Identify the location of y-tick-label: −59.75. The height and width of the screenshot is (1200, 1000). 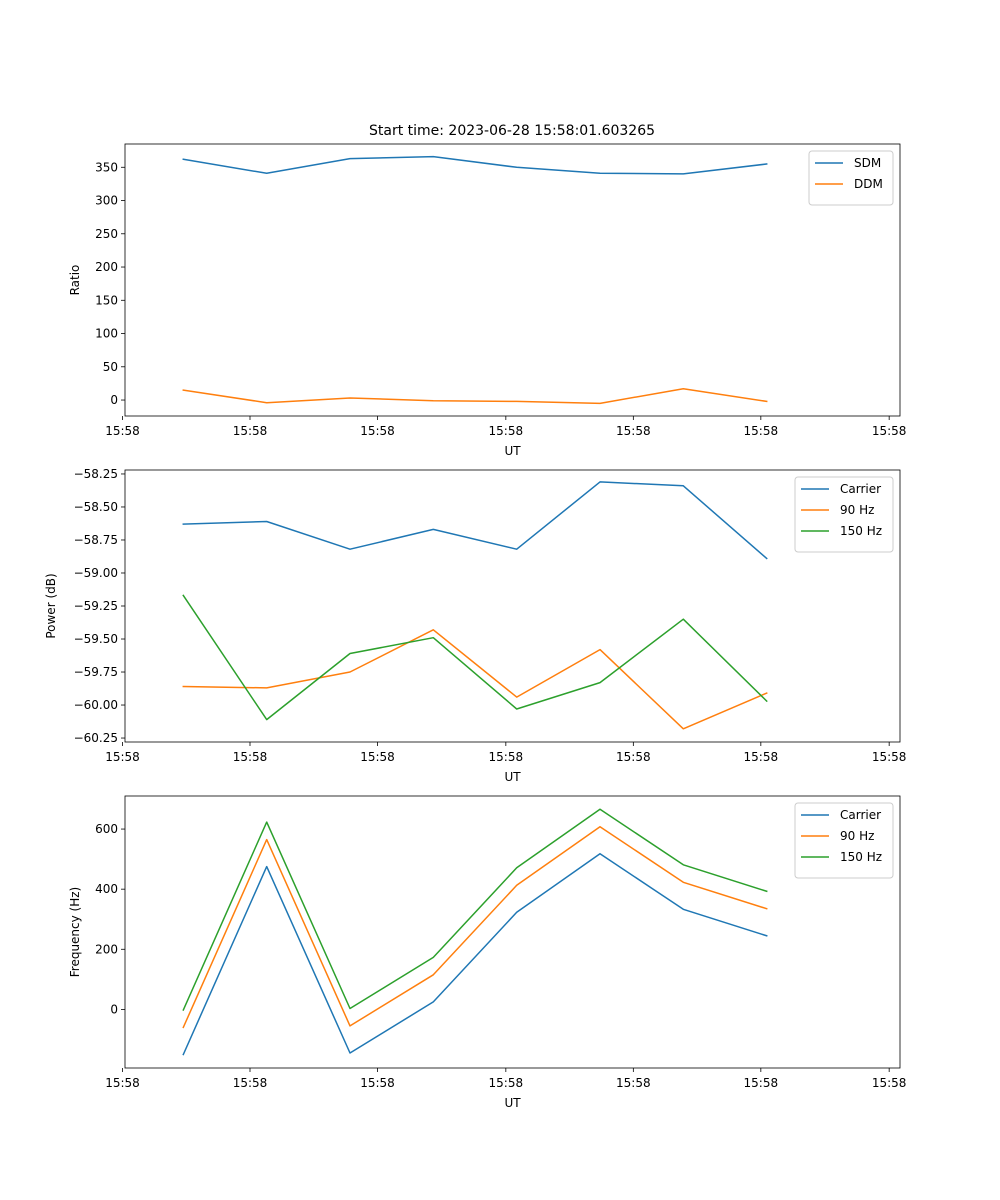
(96, 672).